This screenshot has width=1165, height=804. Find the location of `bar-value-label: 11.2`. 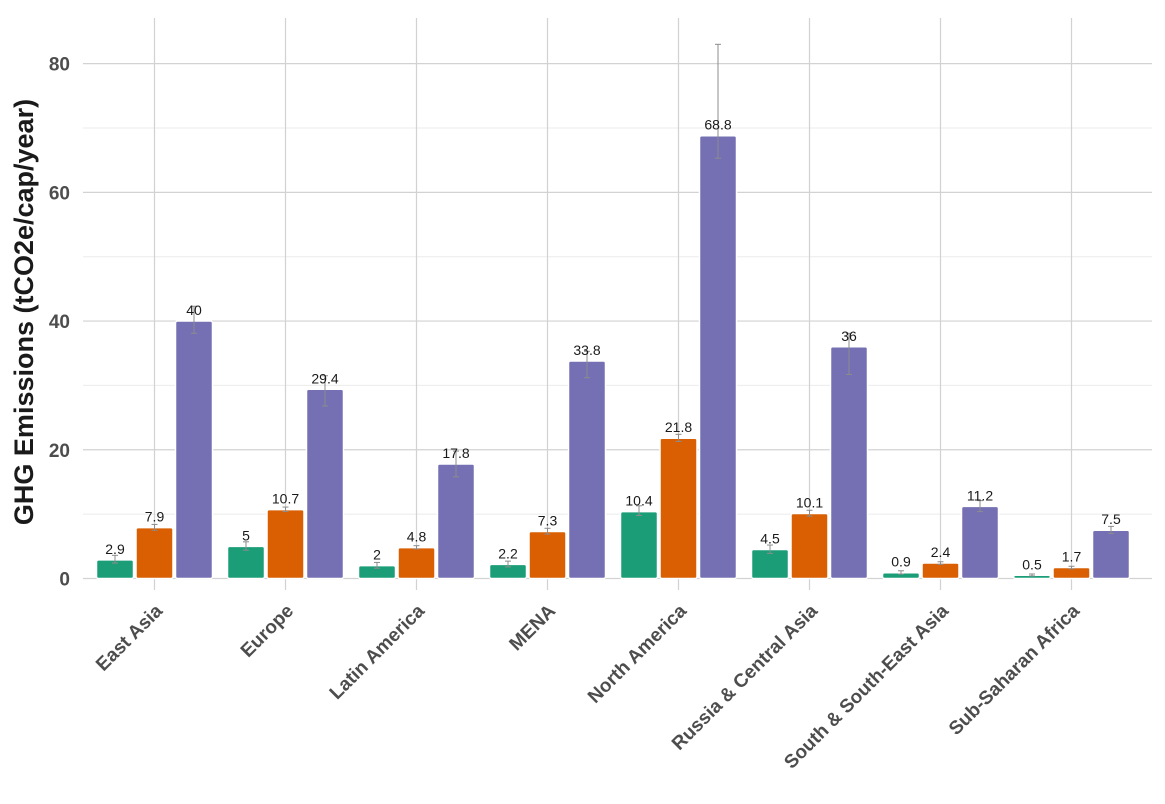

bar-value-label: 11.2 is located at coordinates (980, 495).